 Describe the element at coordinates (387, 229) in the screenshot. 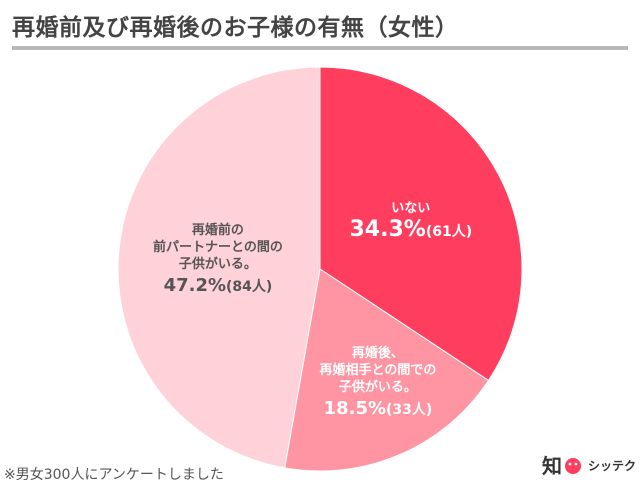

I see `slice-percent: 34.3%` at that location.